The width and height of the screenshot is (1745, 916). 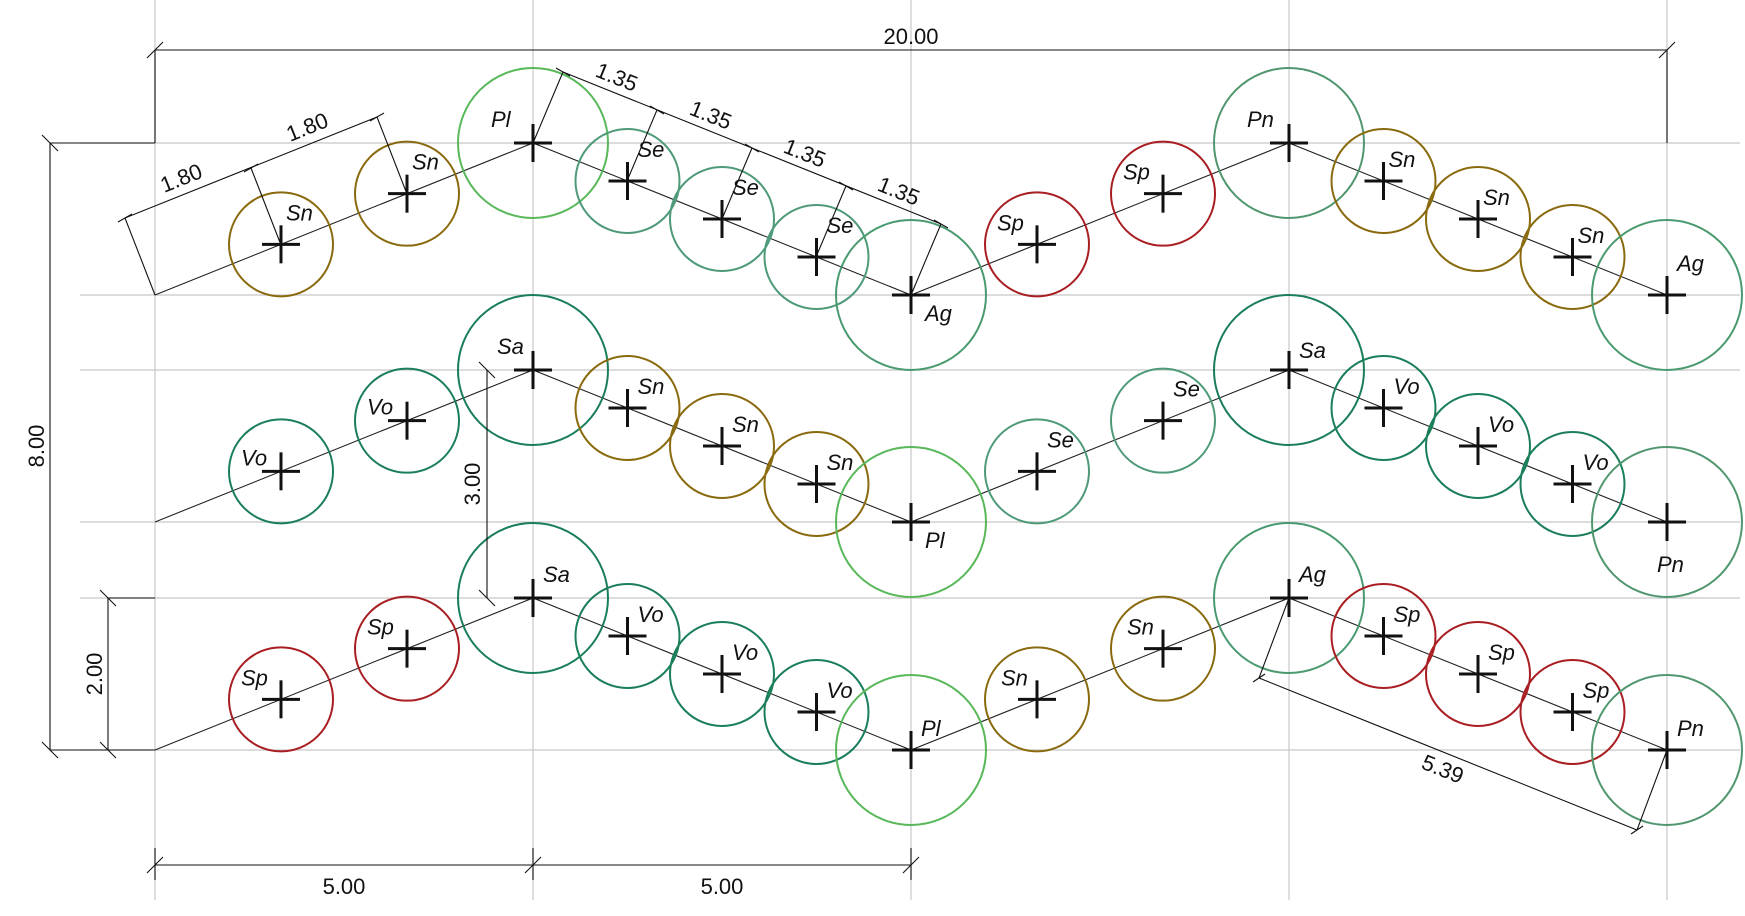 What do you see at coordinates (36, 446) in the screenshot?
I see `dimension-overall-height-label: 8.00` at bounding box center [36, 446].